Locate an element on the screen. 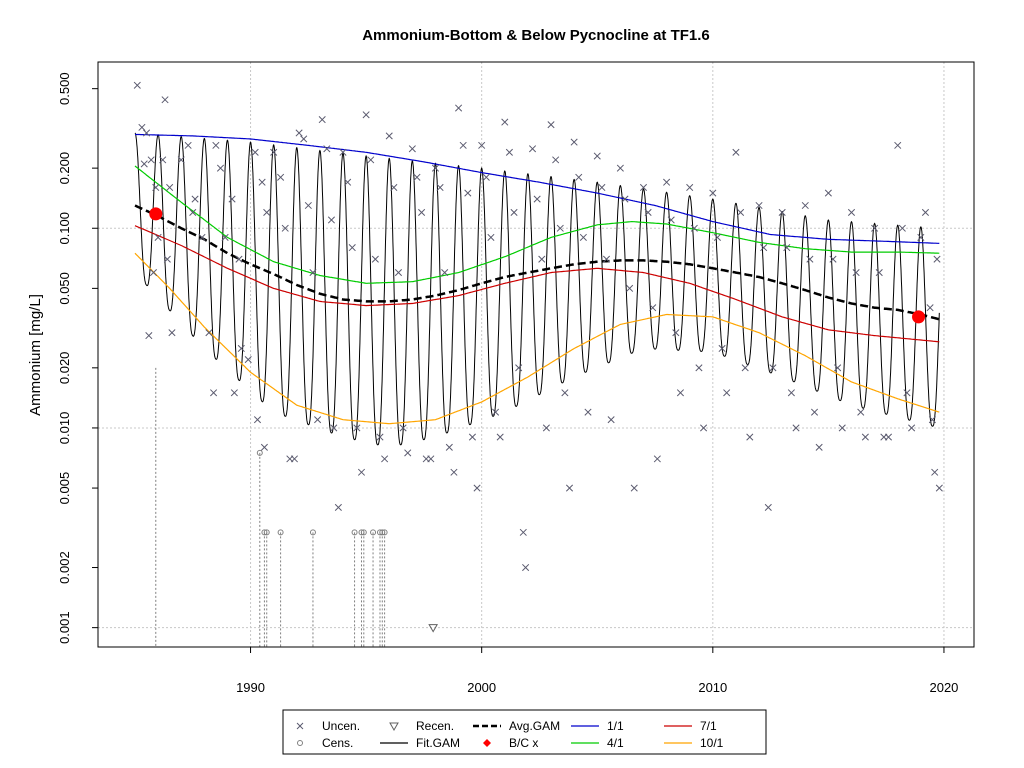  legend-item: 7/1 is located at coordinates (690, 726).